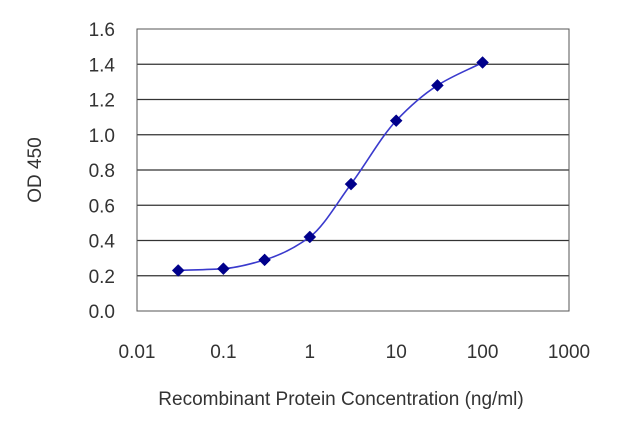 Image resolution: width=640 pixels, height=427 pixels. What do you see at coordinates (102, 65) in the screenshot?
I see `y-tick-label: 1.4` at bounding box center [102, 65].